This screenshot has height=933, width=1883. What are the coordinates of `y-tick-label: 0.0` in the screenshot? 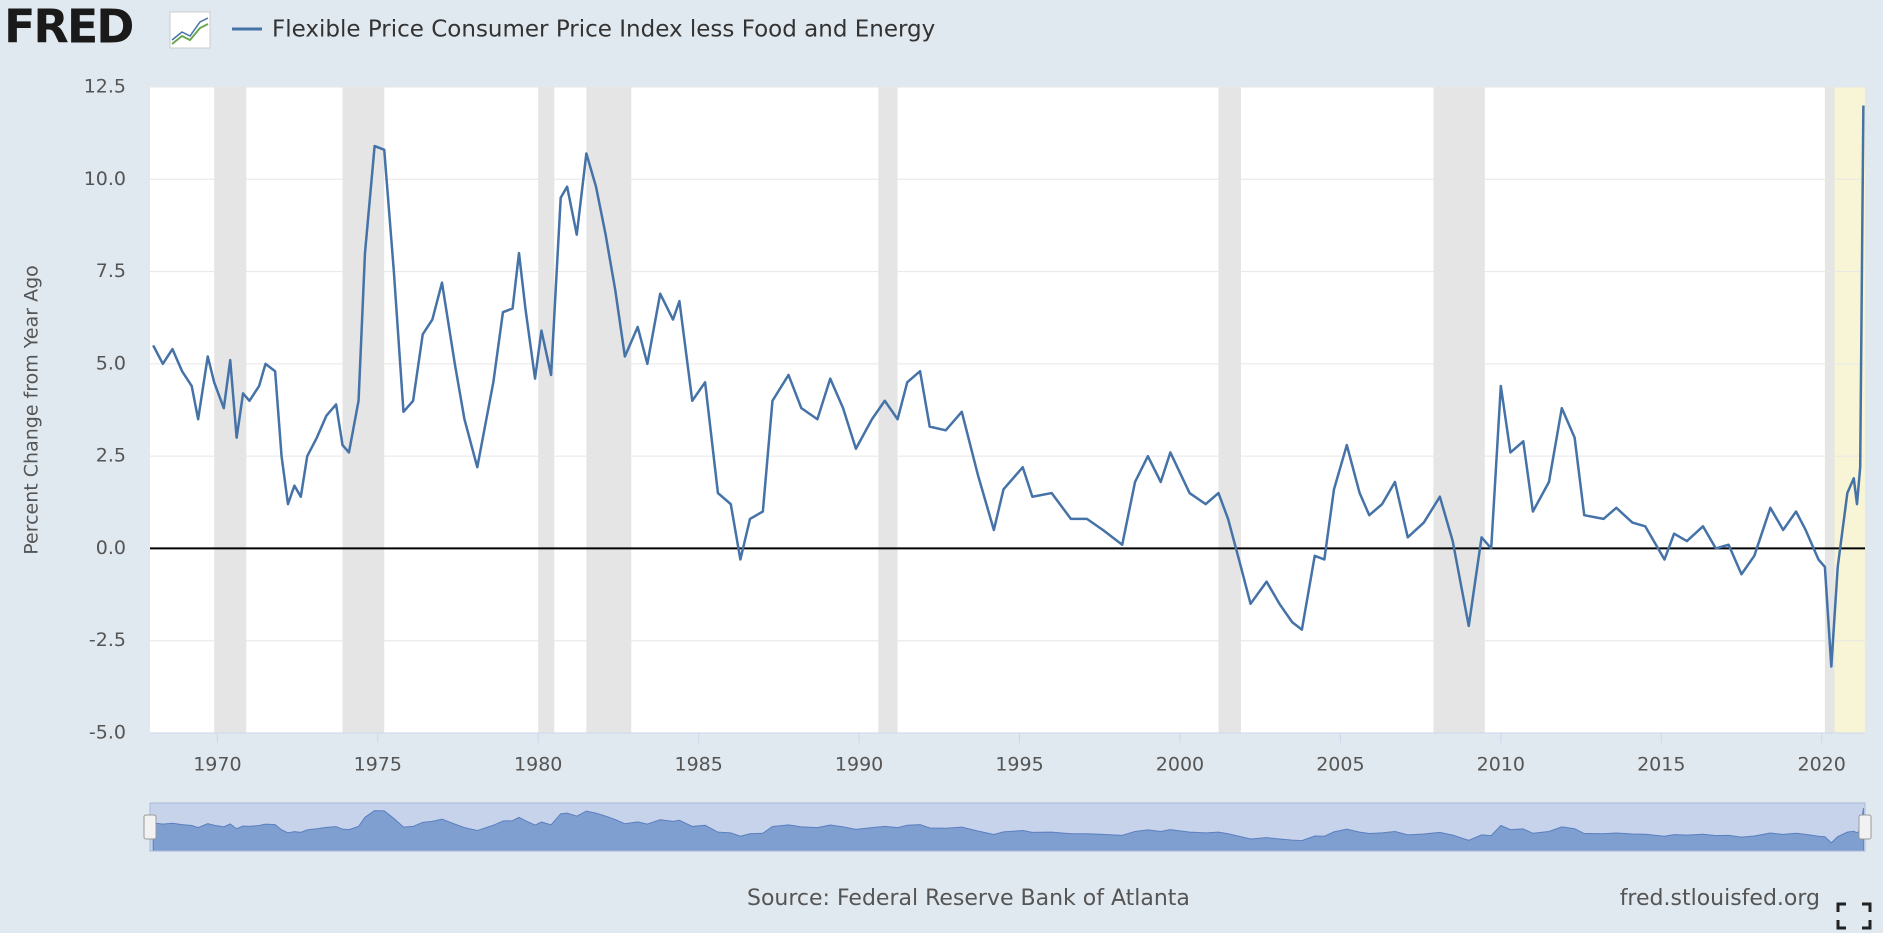 It's located at (111, 548).